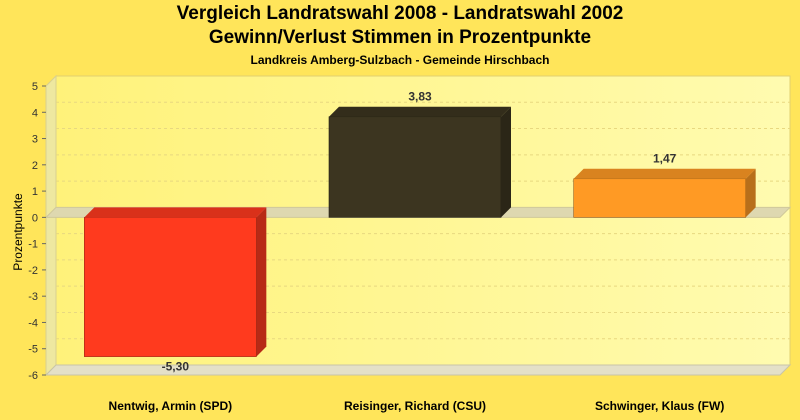 This screenshot has height=420, width=800. Describe the element at coordinates (33, 245) in the screenshot. I see `y-tick-label: -1` at that location.